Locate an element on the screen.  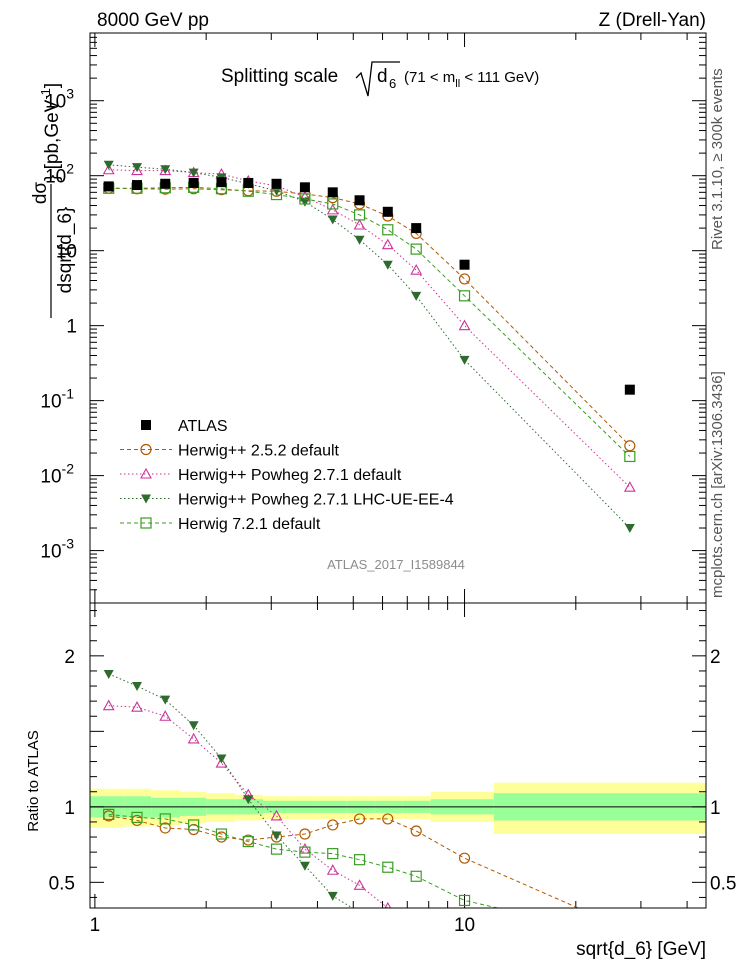
ylabel-denominator: dsqrt{d_6} is located at coordinates (65, 250).